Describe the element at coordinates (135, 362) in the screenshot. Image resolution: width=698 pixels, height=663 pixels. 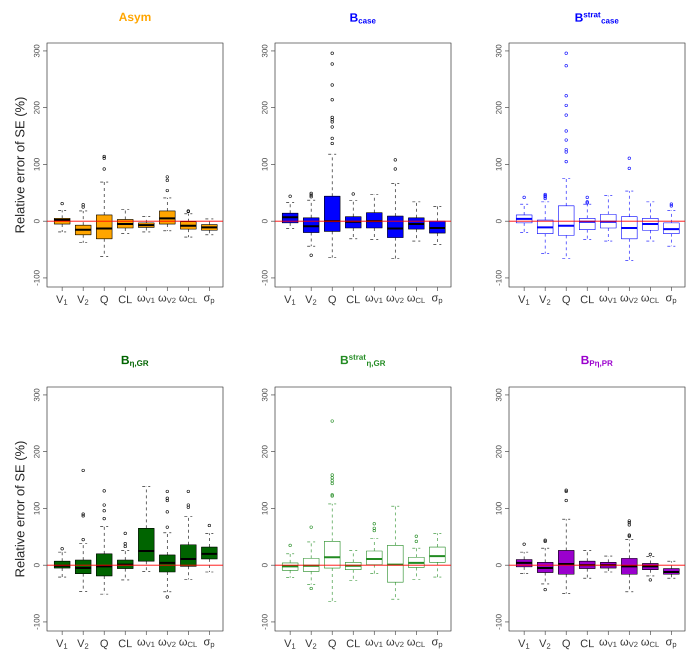
I see `chart-title: B$_{η,GR}$` at that location.